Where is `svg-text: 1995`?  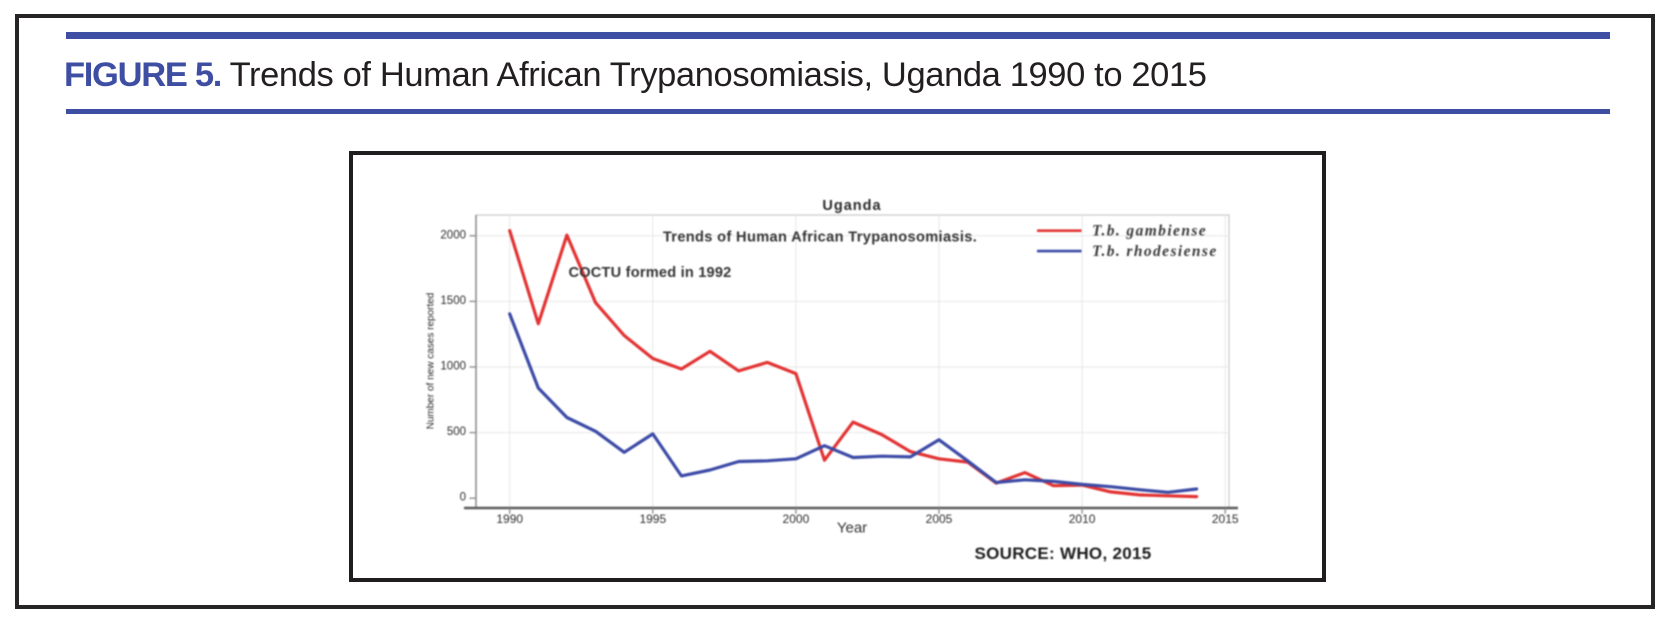 svg-text: 1995 is located at coordinates (652, 519).